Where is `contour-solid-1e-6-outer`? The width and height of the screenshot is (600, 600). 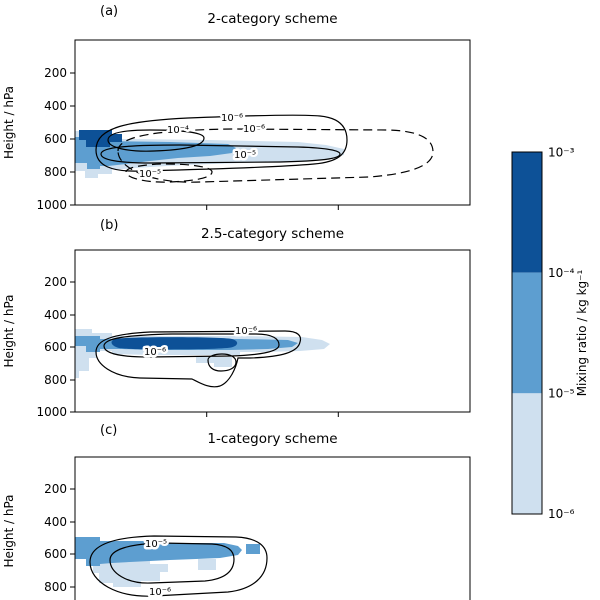 contour-solid-1e-6-outer is located at coordinates (198, 359).